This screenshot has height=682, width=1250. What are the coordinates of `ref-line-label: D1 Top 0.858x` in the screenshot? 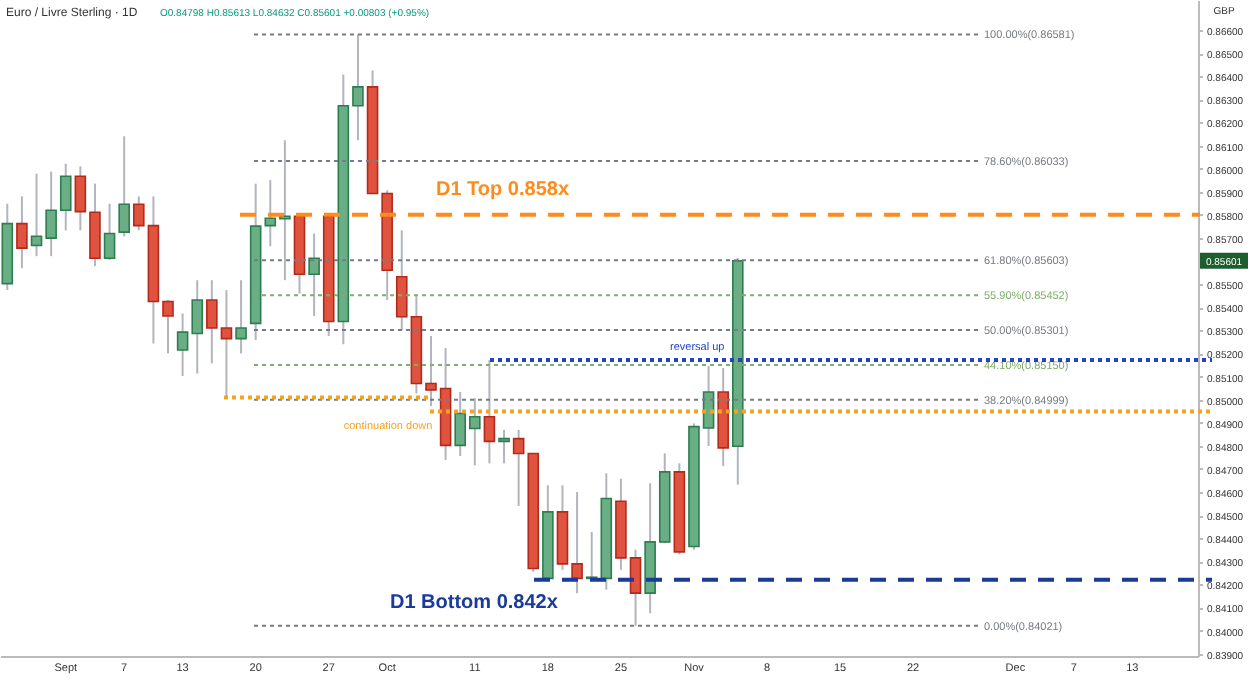 It's located at (503, 189).